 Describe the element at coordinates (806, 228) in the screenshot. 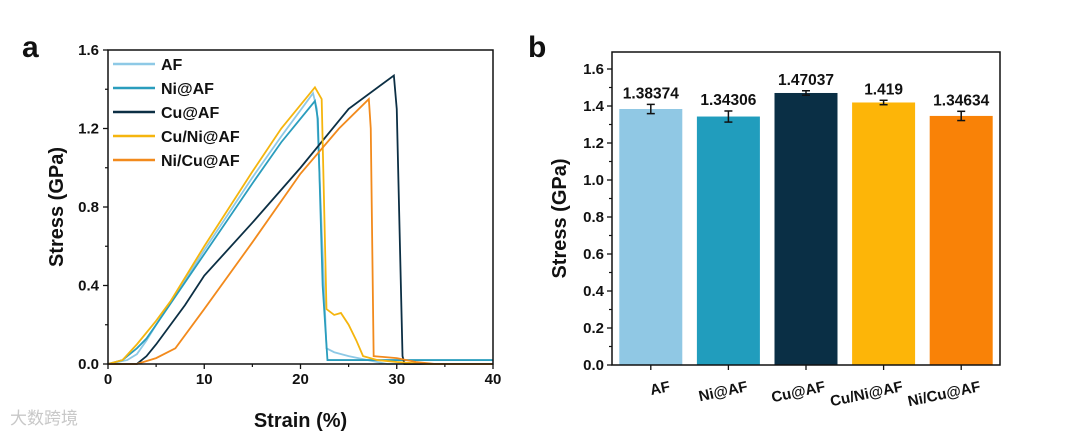

I see `bar-cuaf` at that location.